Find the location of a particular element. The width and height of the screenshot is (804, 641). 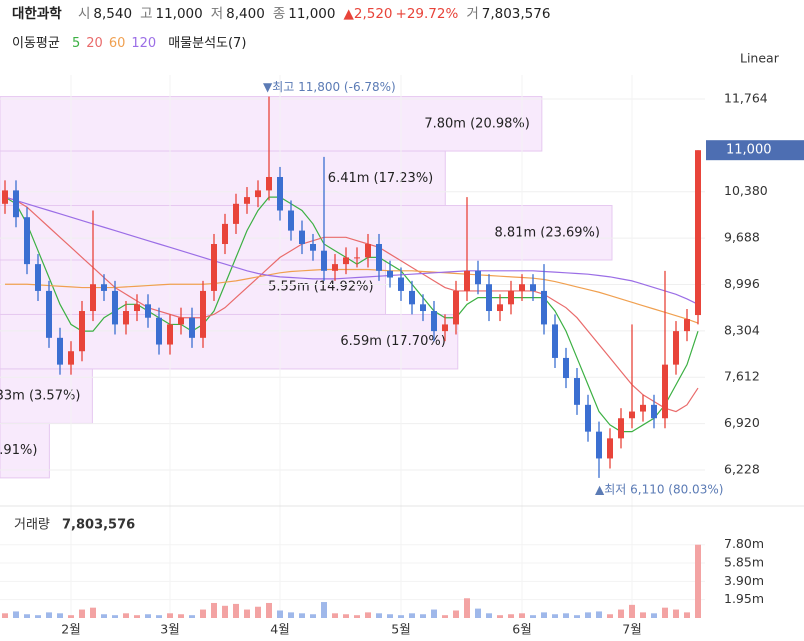

stat-name: 시 is located at coordinates (84, 14).